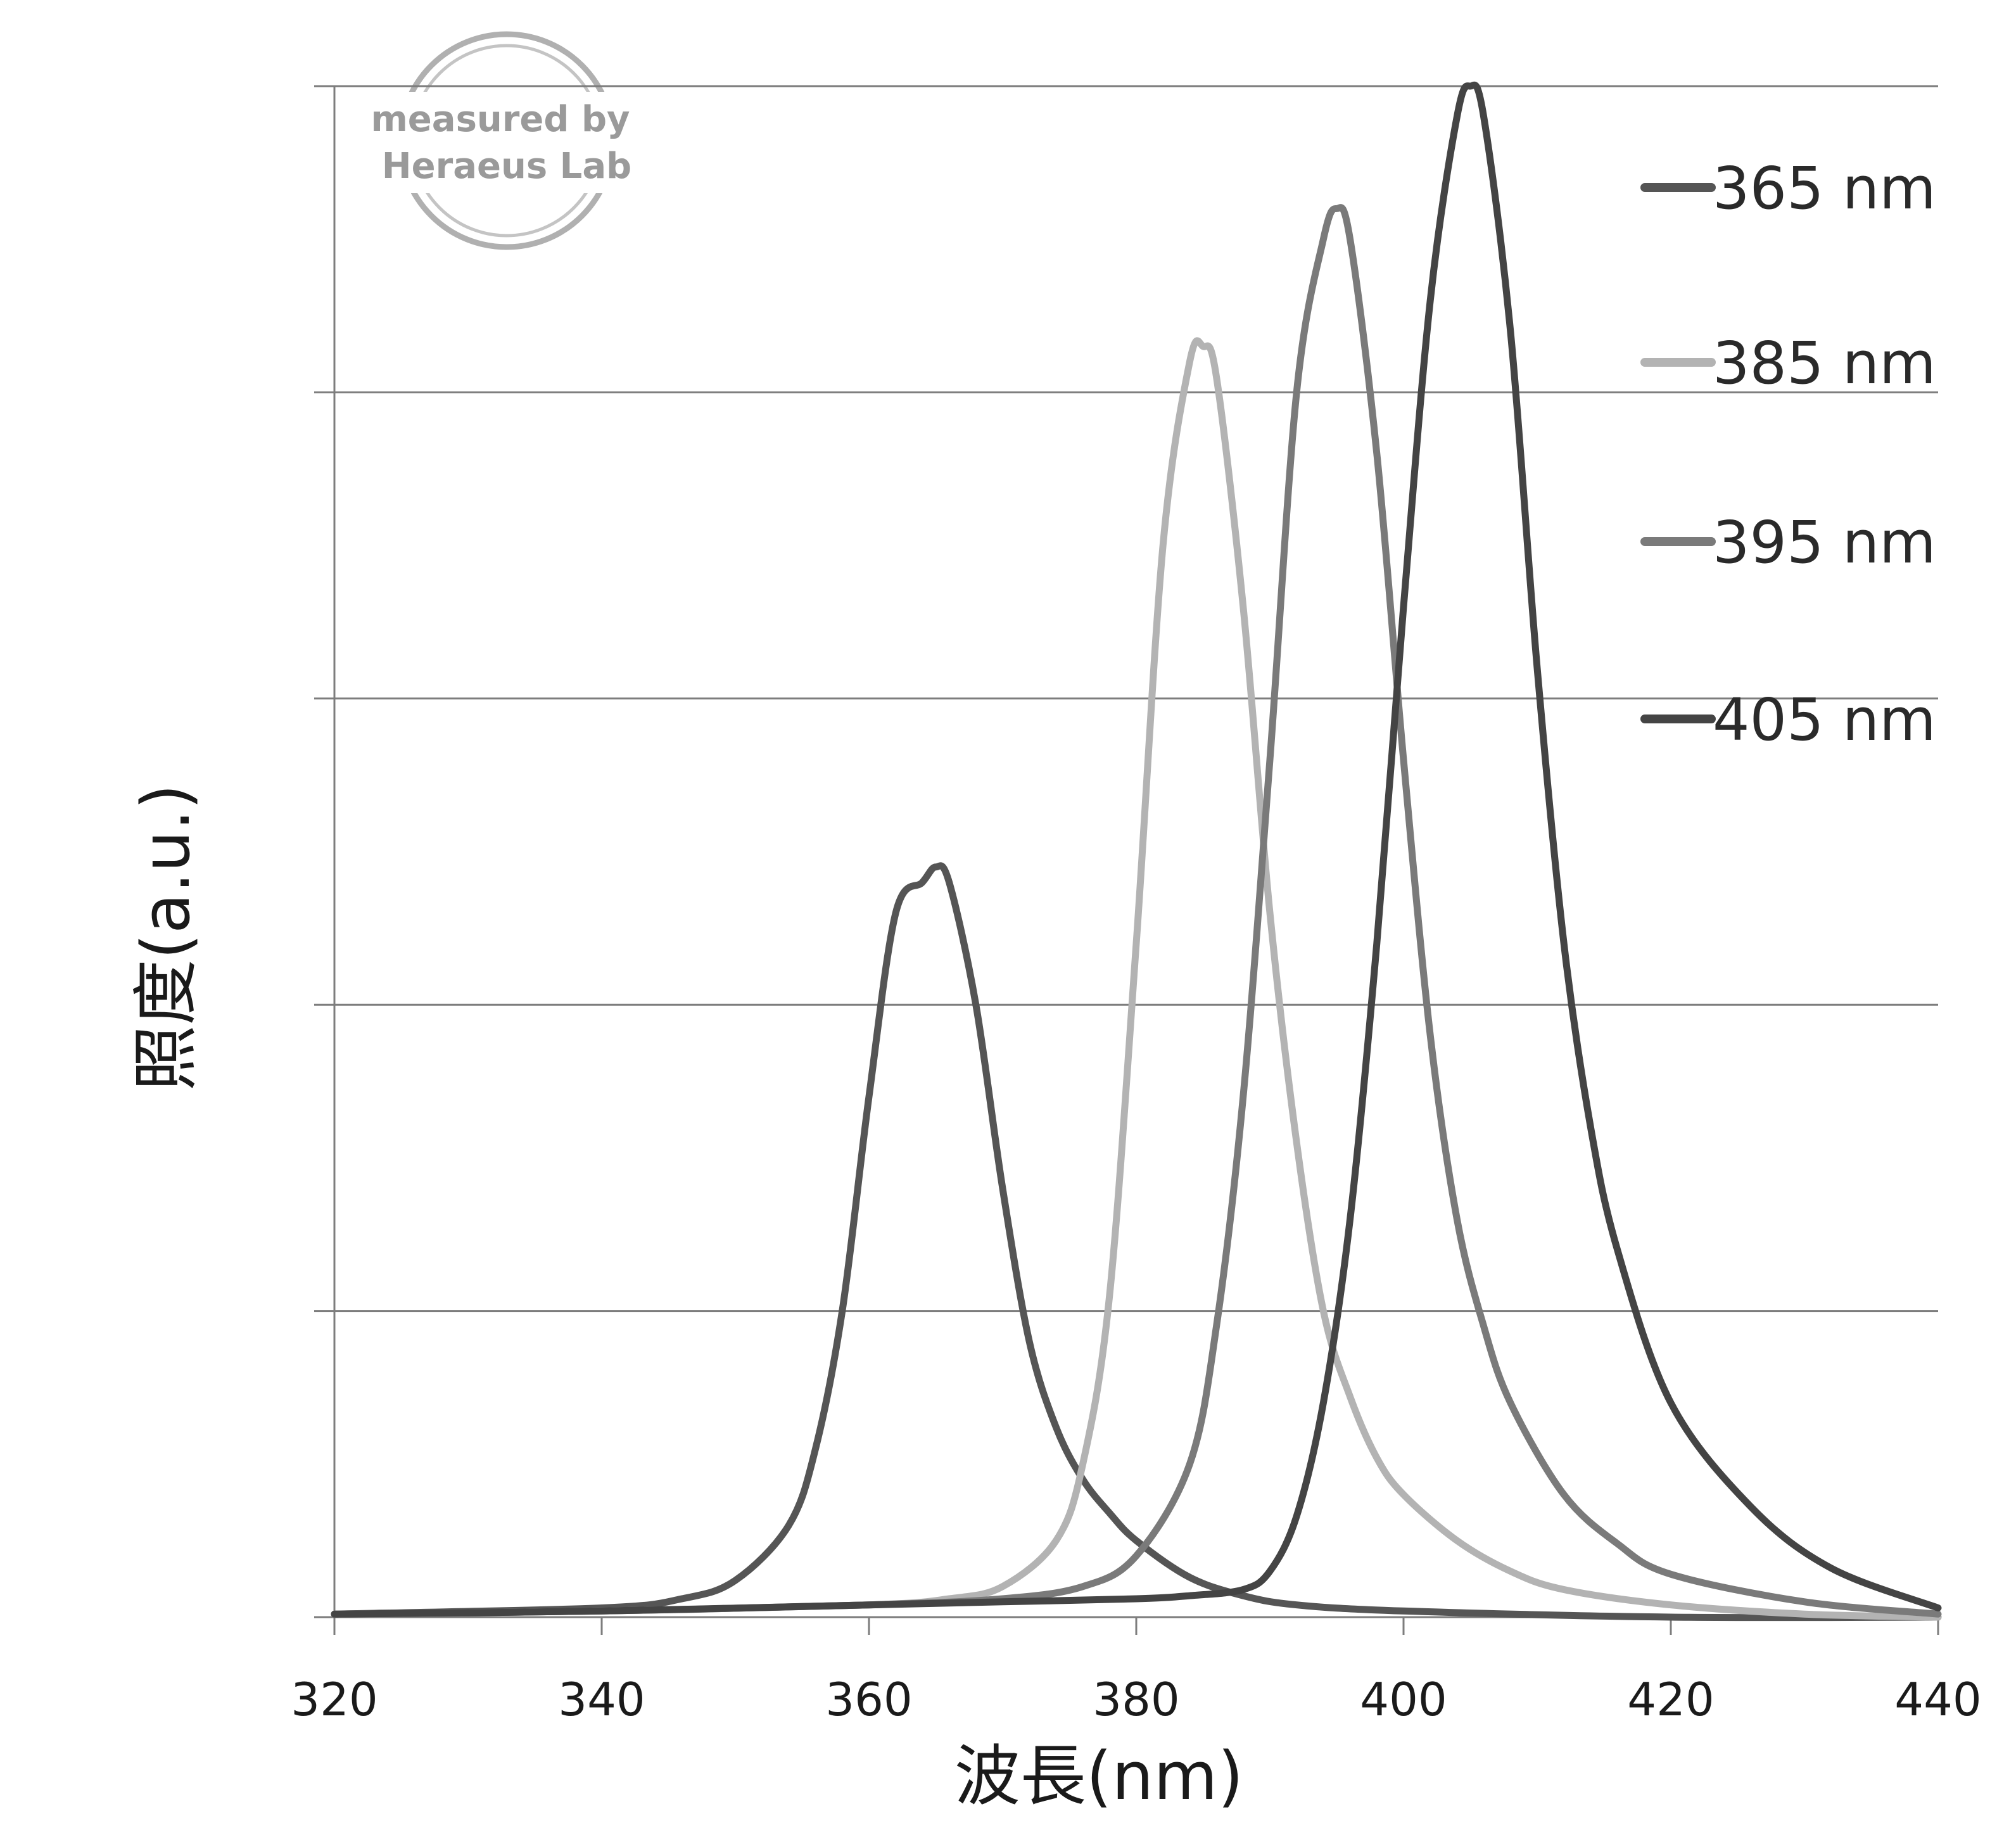 This screenshot has height=1842, width=2016. Describe the element at coordinates (1824, 542) in the screenshot. I see `legend-label-395-nm: 395 nm` at that location.